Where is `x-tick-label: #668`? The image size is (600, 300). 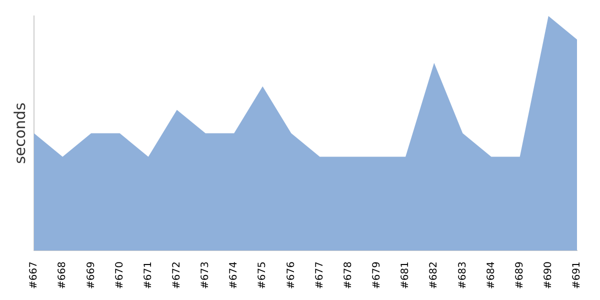 x-tick-label: #668 is located at coordinates (62, 276).